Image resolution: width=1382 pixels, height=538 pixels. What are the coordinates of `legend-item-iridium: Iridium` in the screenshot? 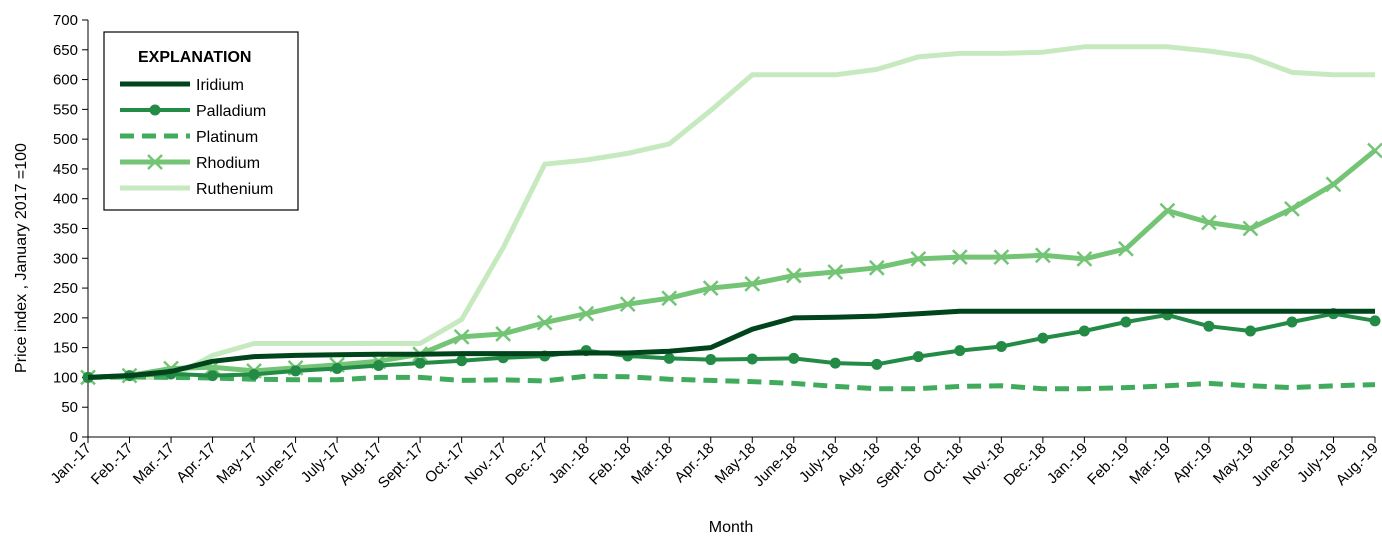 It's located at (182, 85).